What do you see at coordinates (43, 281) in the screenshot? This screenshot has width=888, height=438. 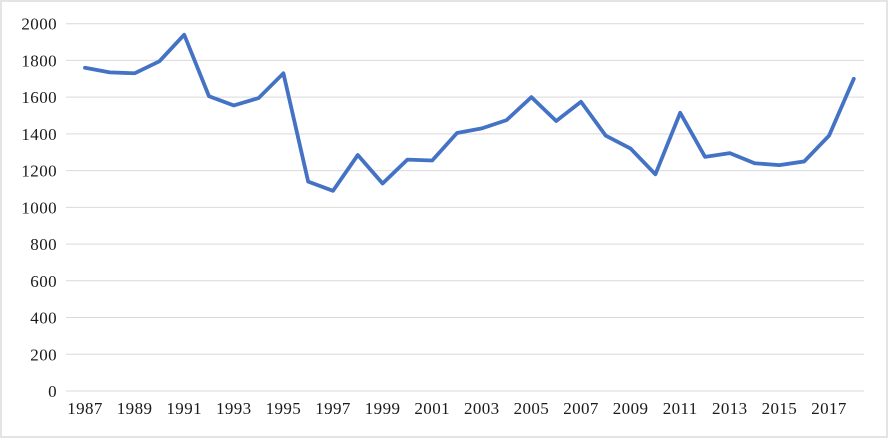 I see `y-tick-label: 600` at bounding box center [43, 281].